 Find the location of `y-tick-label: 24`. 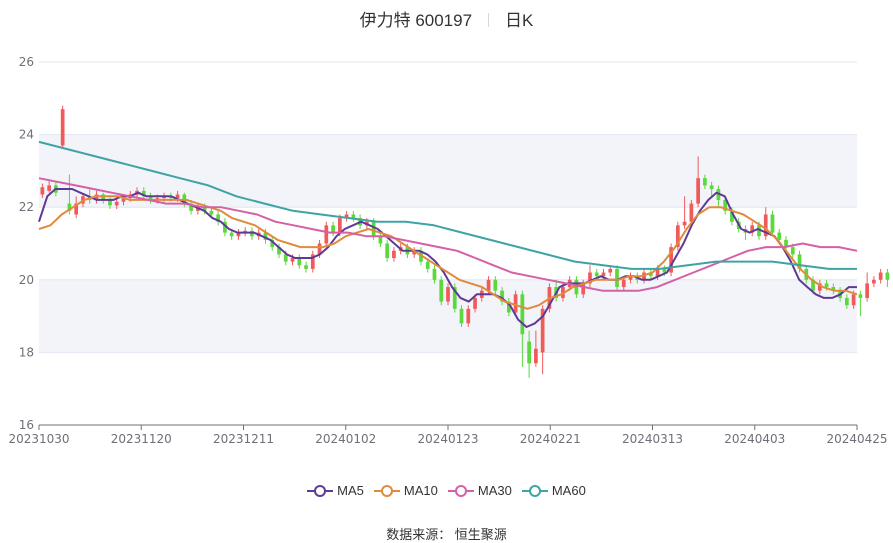

y-tick-label: 24 is located at coordinates (26, 135).